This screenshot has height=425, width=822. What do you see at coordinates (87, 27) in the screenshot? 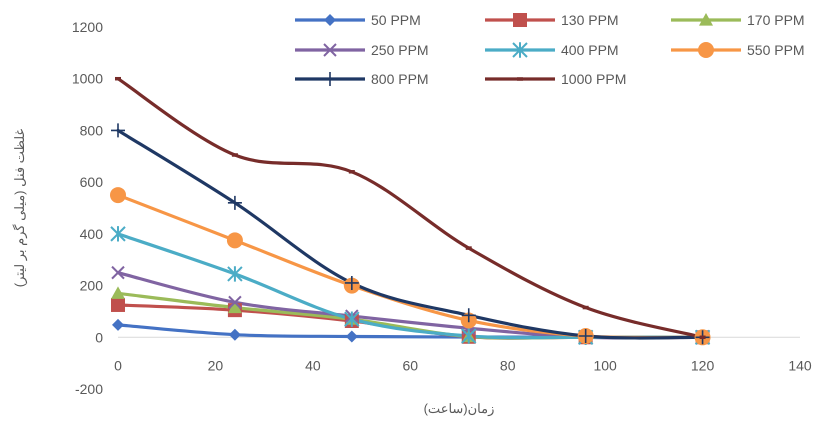
I see `y-tick-label: 1200` at bounding box center [87, 27].